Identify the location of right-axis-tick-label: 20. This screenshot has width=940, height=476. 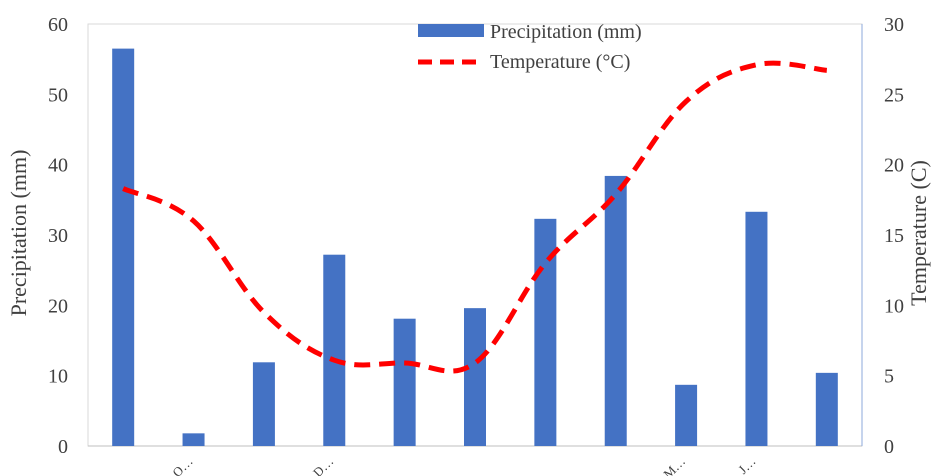
(894, 166).